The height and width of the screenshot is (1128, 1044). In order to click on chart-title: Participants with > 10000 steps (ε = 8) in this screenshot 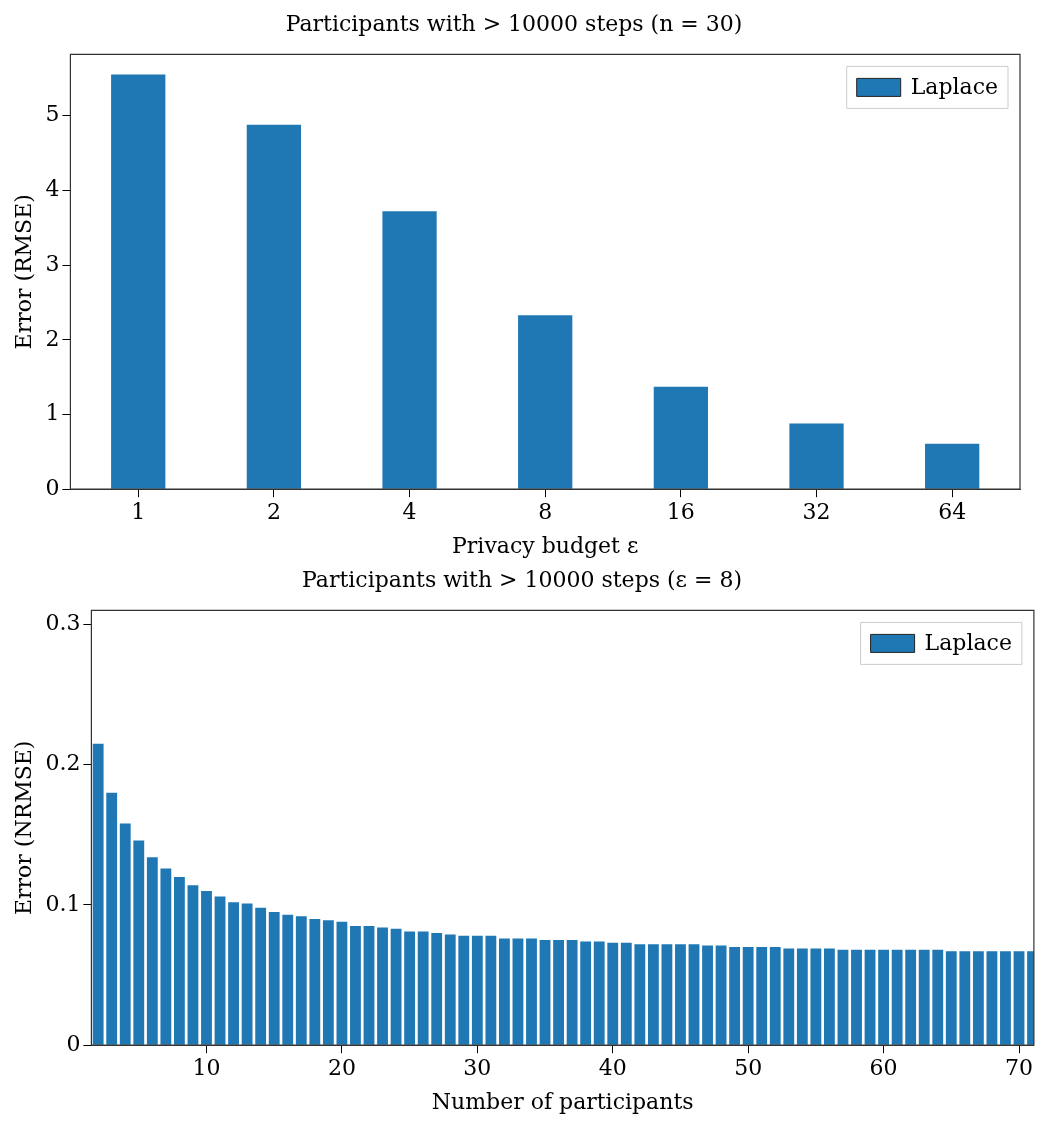, I will do `click(522, 579)`.